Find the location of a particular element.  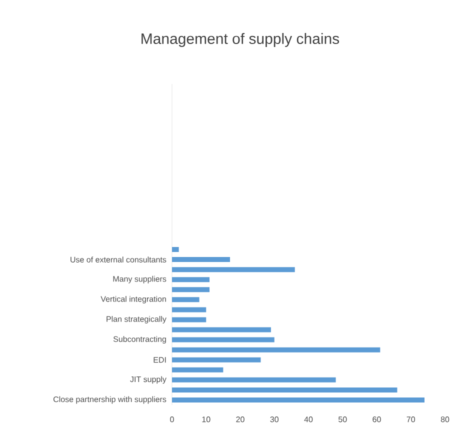

y-tick-label: Use of external consultants is located at coordinates (118, 259).